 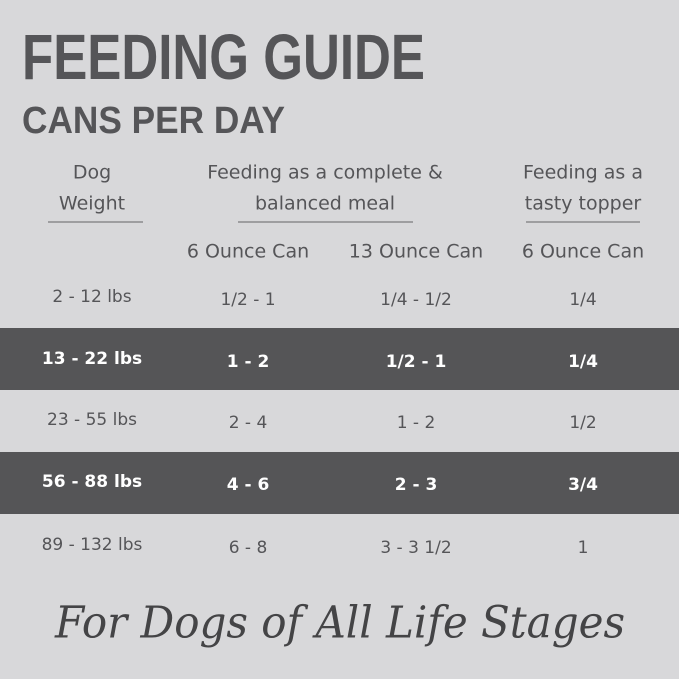 What do you see at coordinates (416, 252) in the screenshot?
I see `column-header: 13 Ounce Can` at bounding box center [416, 252].